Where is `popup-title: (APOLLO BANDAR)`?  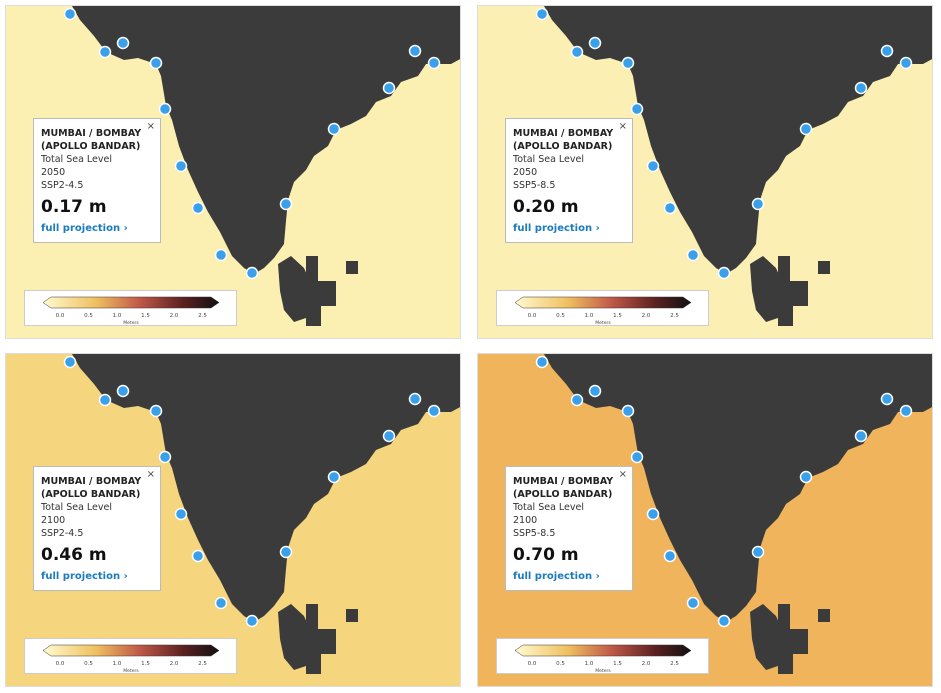
popup-title: (APOLLO BANDAR) is located at coordinates (91, 146).